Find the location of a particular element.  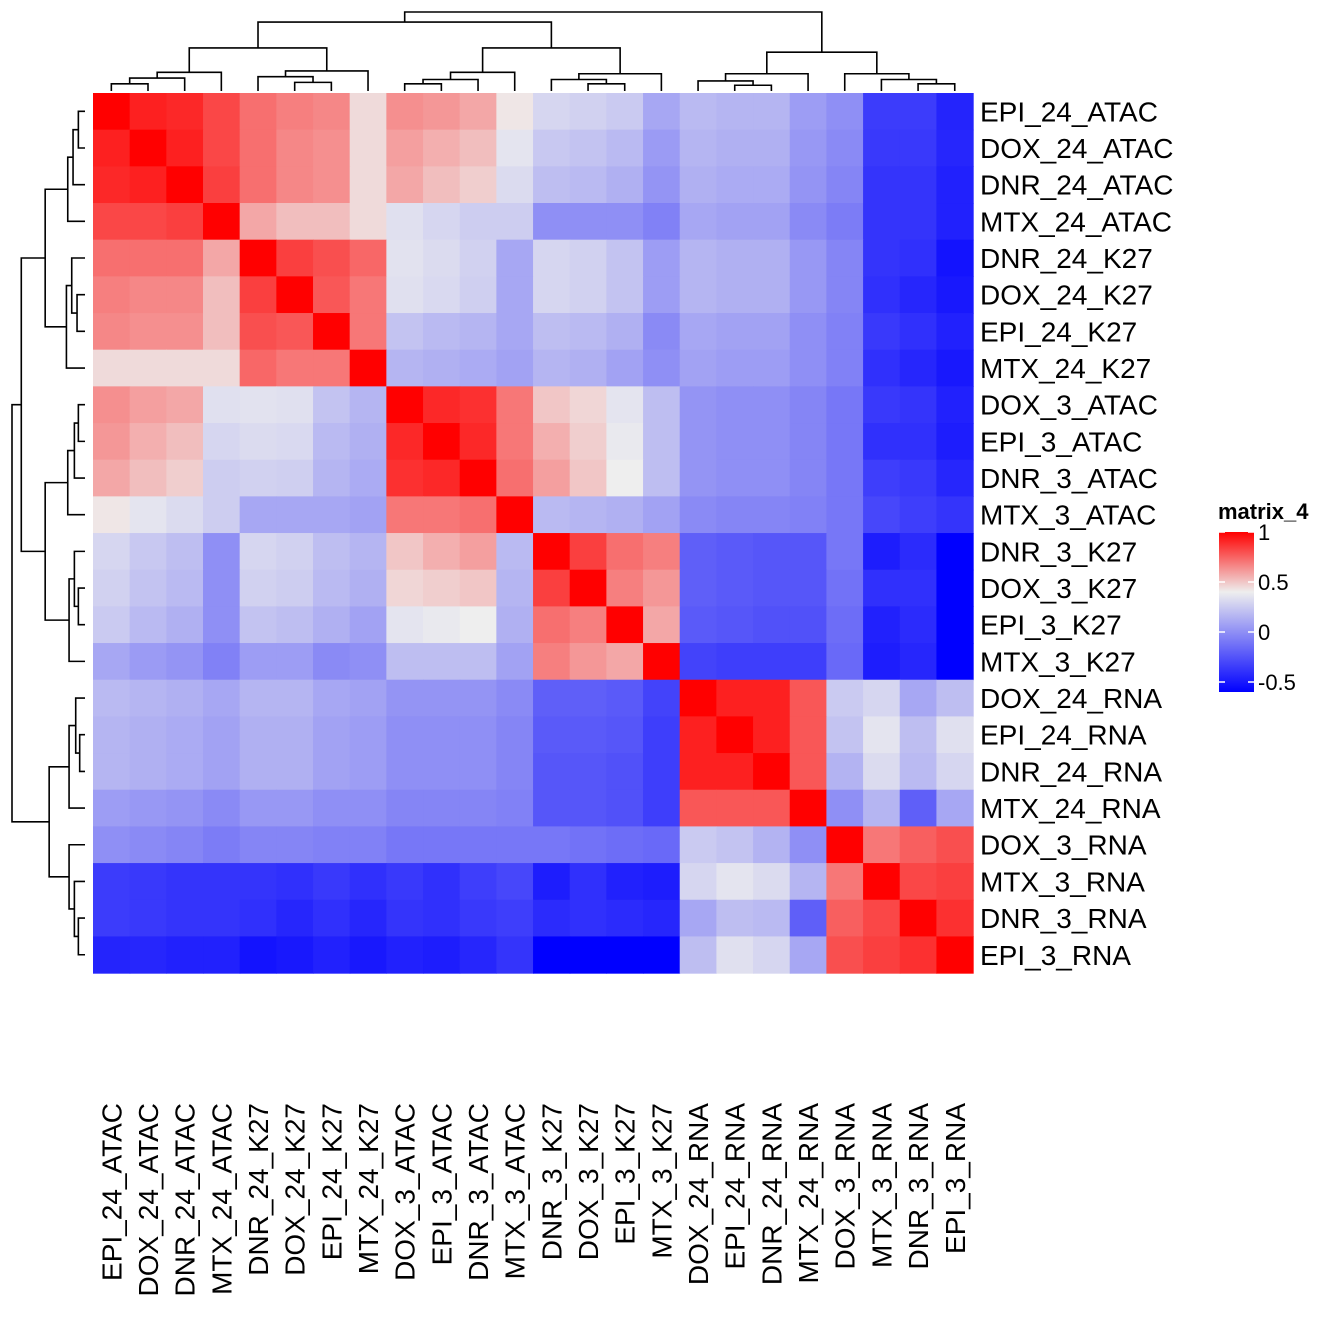

row-label: EPI_3_ATAC is located at coordinates (1061, 441).